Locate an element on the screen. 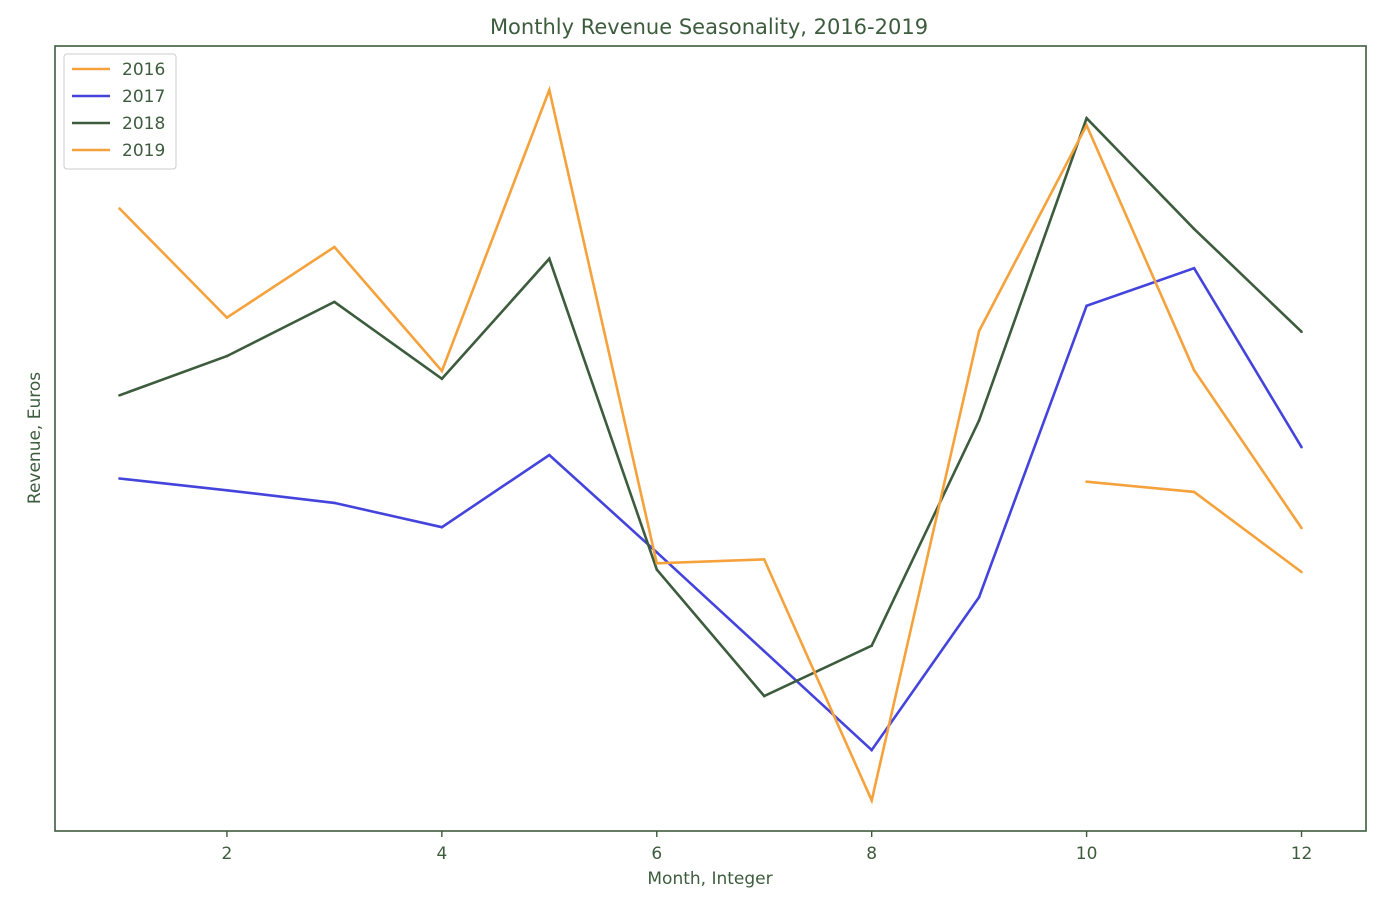 The image size is (1400, 914). data-point-2018-m10 is located at coordinates (1086, 118).